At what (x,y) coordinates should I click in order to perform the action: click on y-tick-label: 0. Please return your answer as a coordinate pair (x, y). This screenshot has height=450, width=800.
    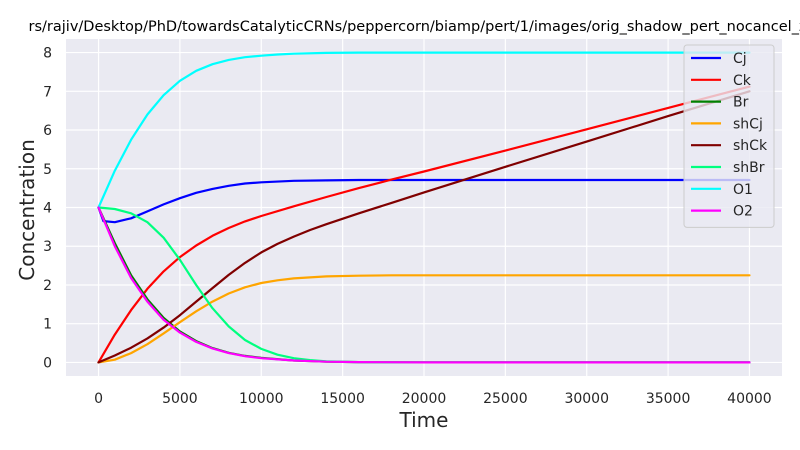
    Looking at the image, I should click on (47, 363).